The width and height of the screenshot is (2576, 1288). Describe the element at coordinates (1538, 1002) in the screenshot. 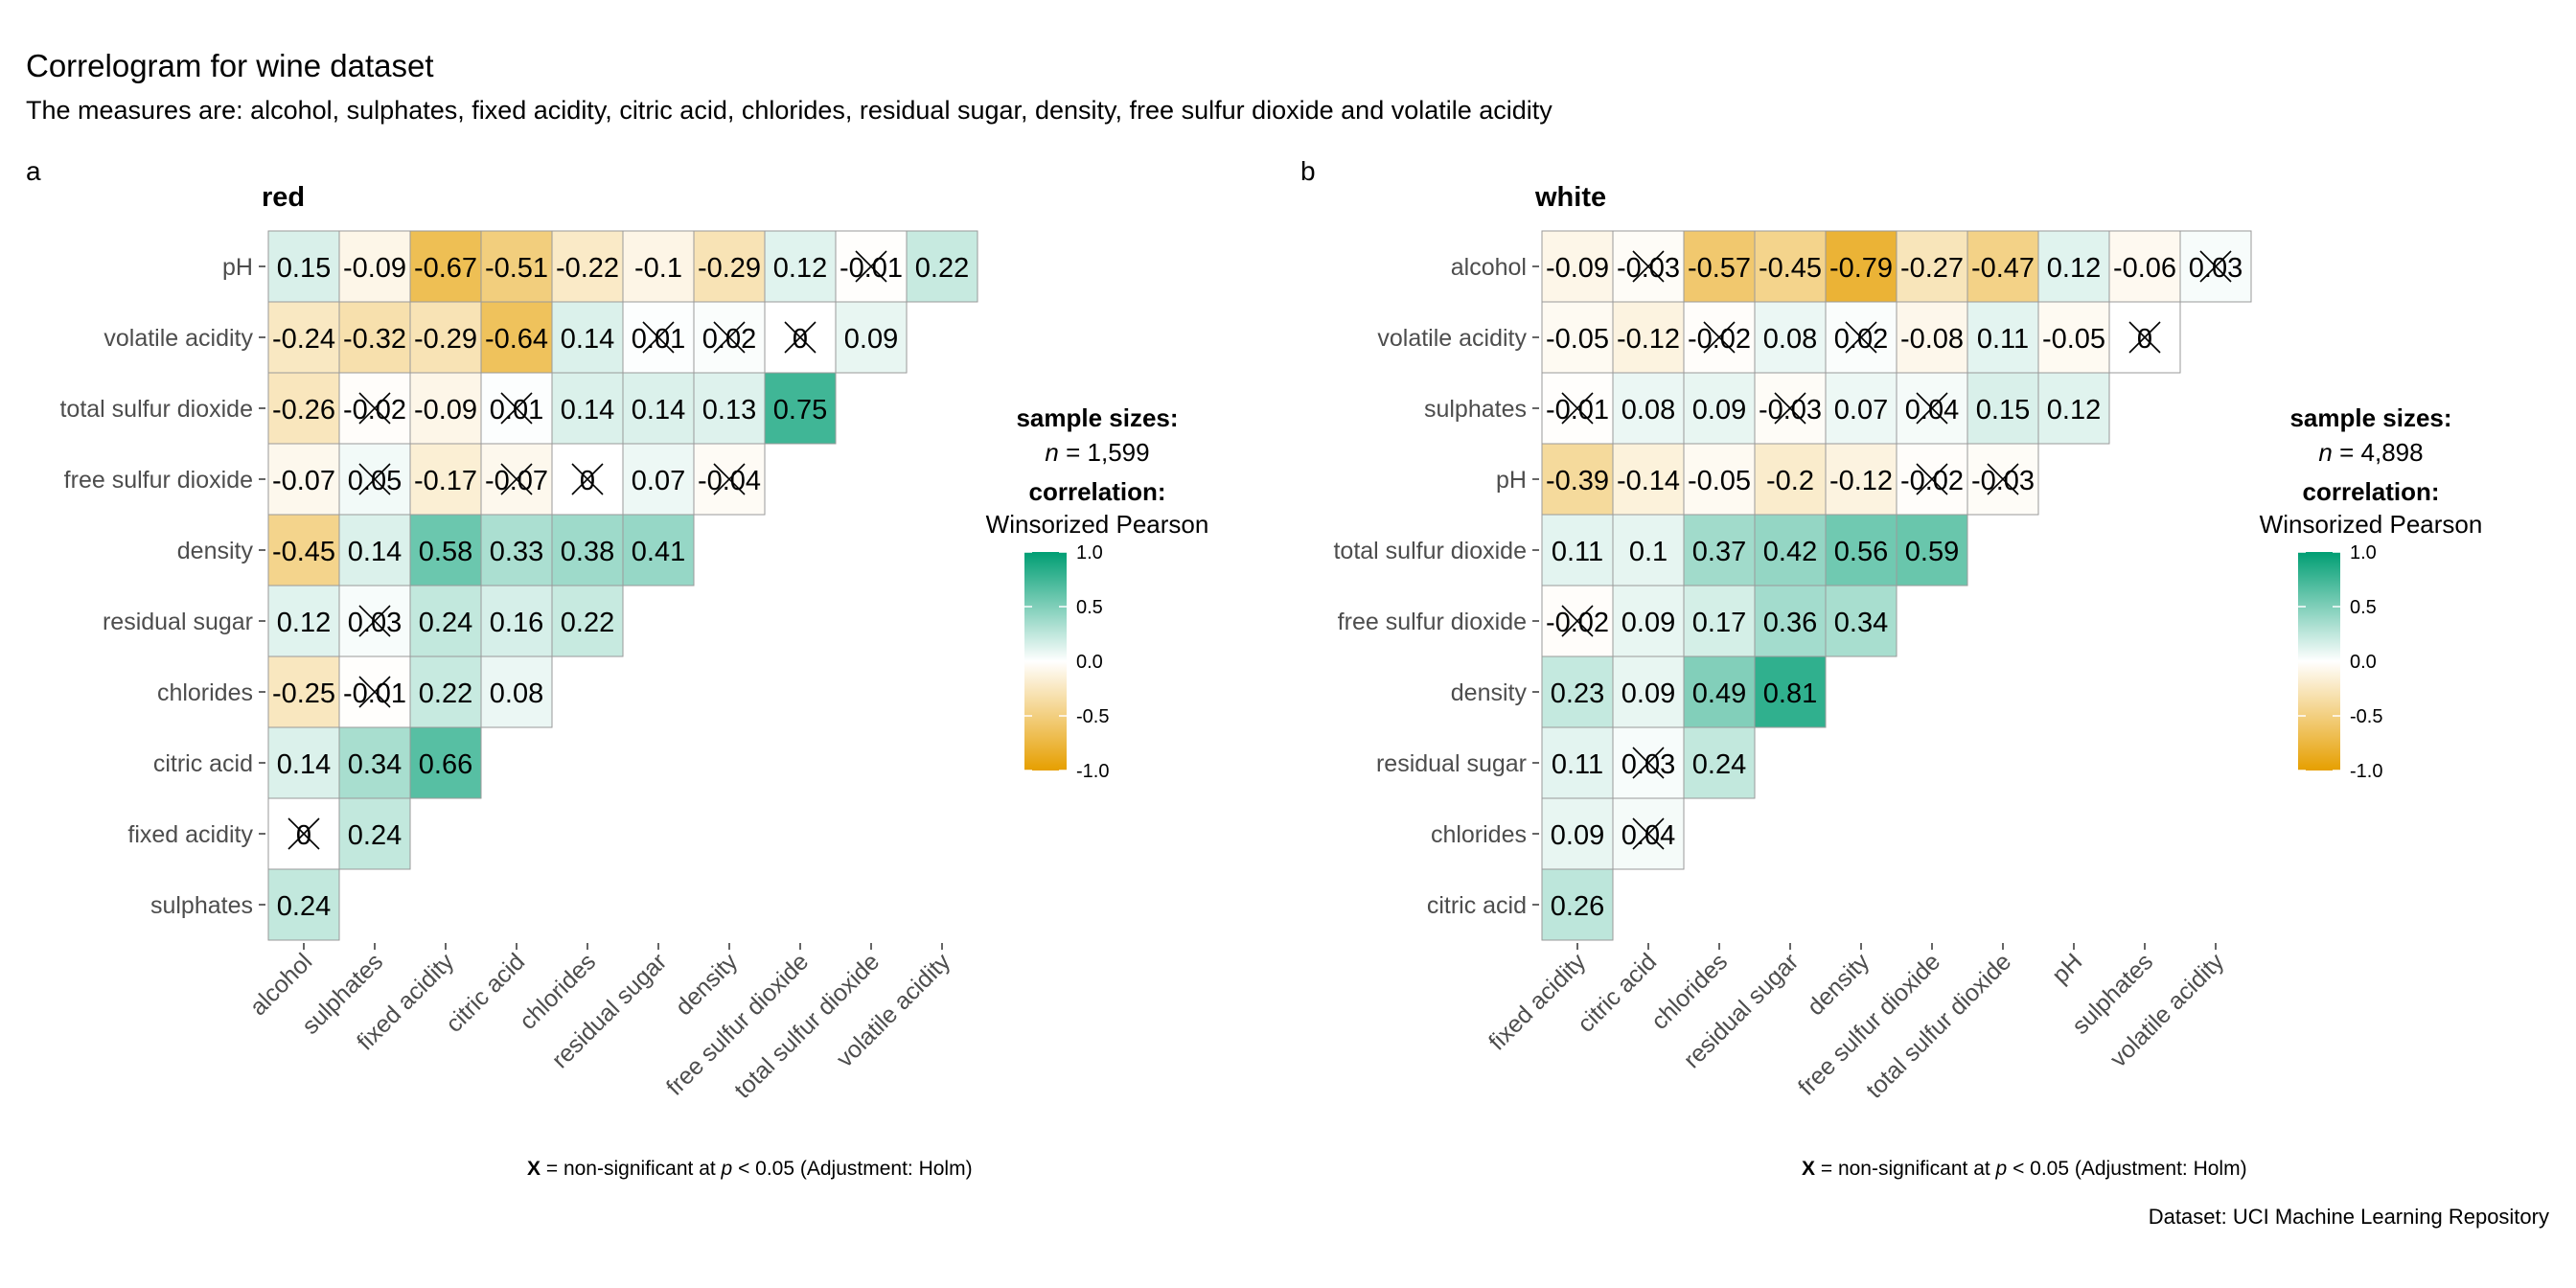

I see `x-tick-label: fixed acidity` at that location.